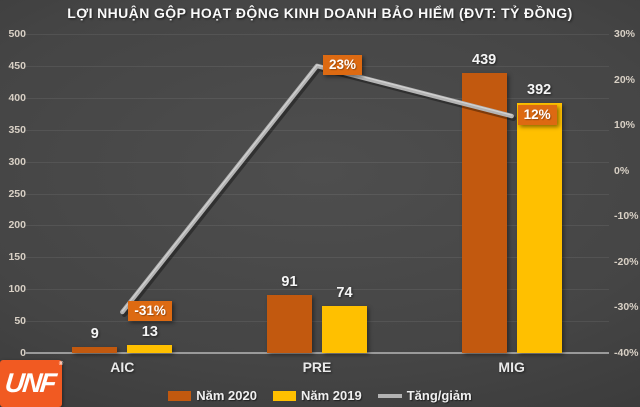 The height and width of the screenshot is (407, 640). I want to click on bar-năm-2020-pre, so click(289, 323).